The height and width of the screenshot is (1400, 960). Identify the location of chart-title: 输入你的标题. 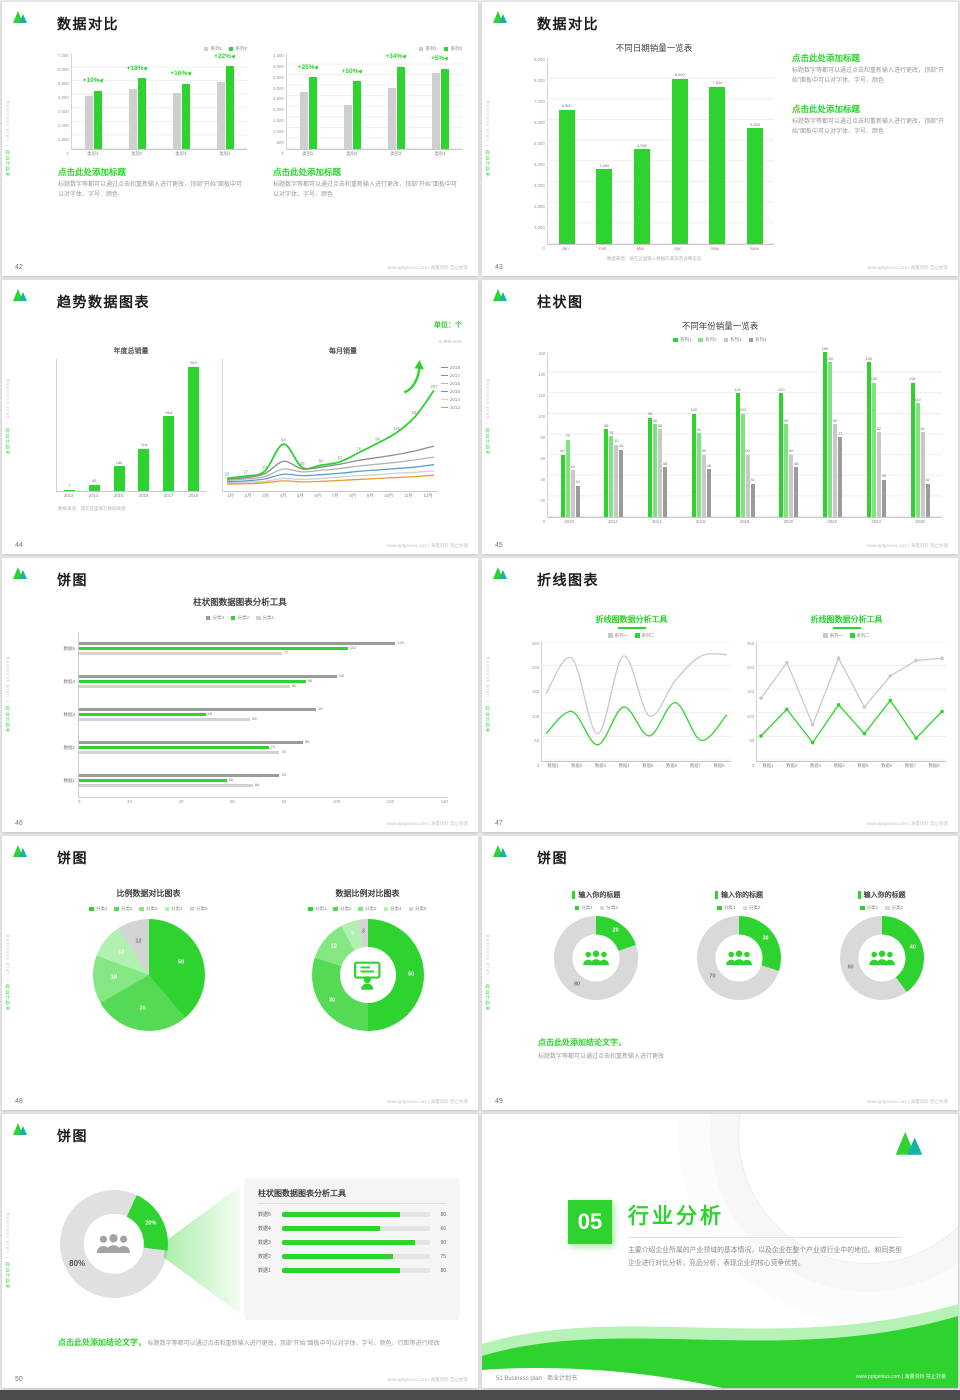
(739, 895).